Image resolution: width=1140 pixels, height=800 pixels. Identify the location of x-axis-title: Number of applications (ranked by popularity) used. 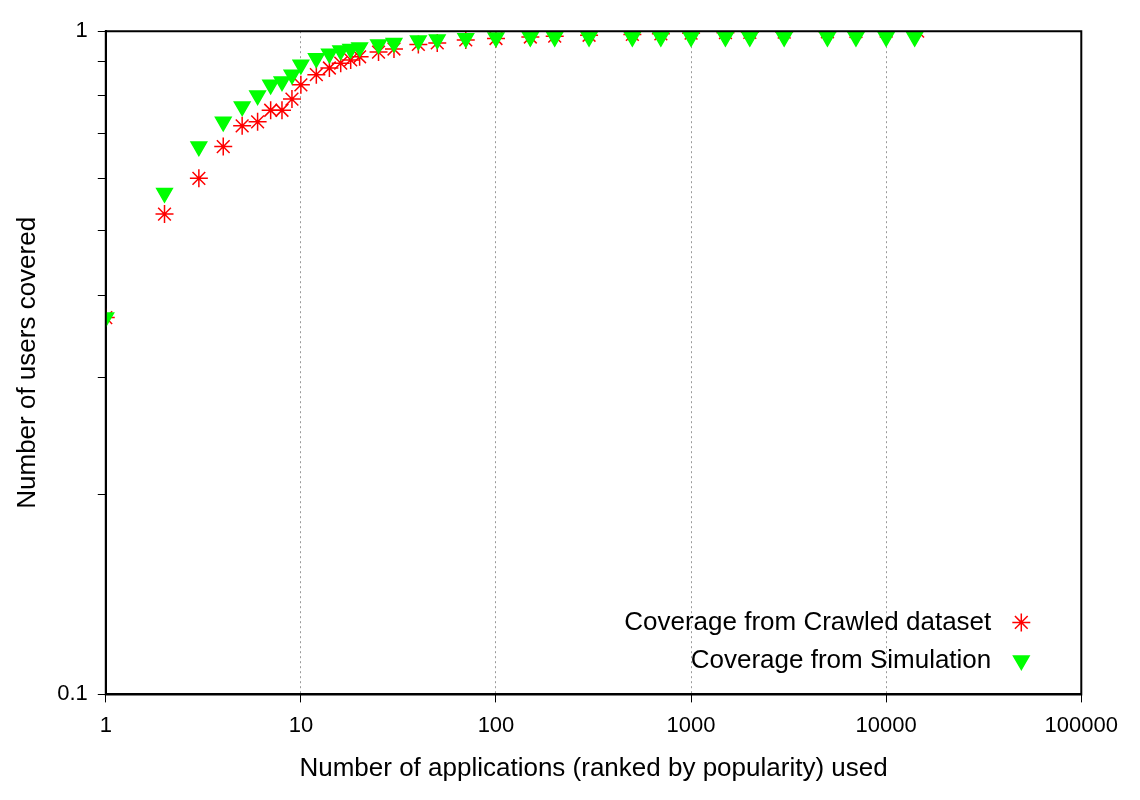
(593, 766).